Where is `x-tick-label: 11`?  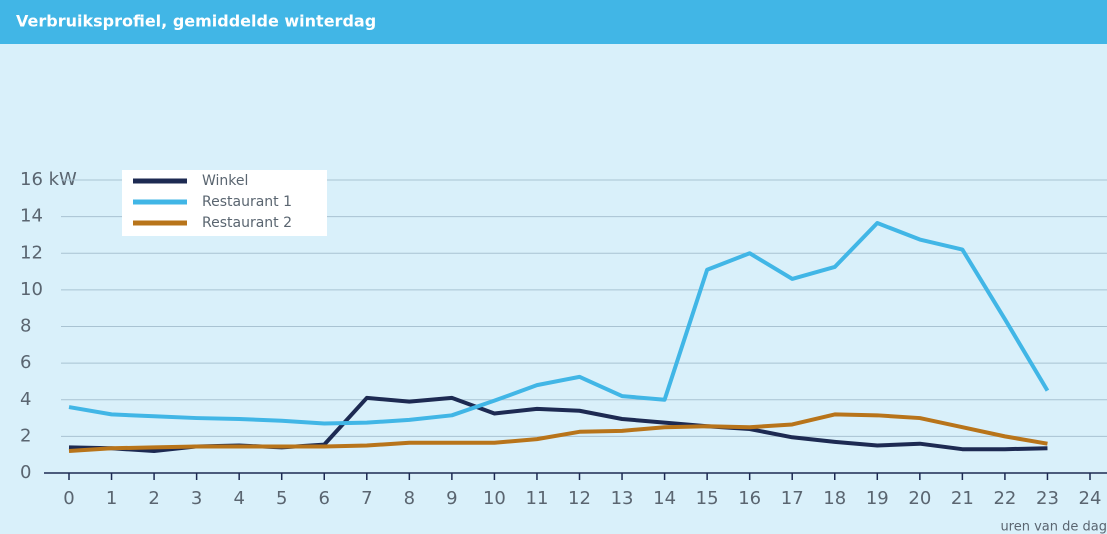 x-tick-label: 11 is located at coordinates (537, 498).